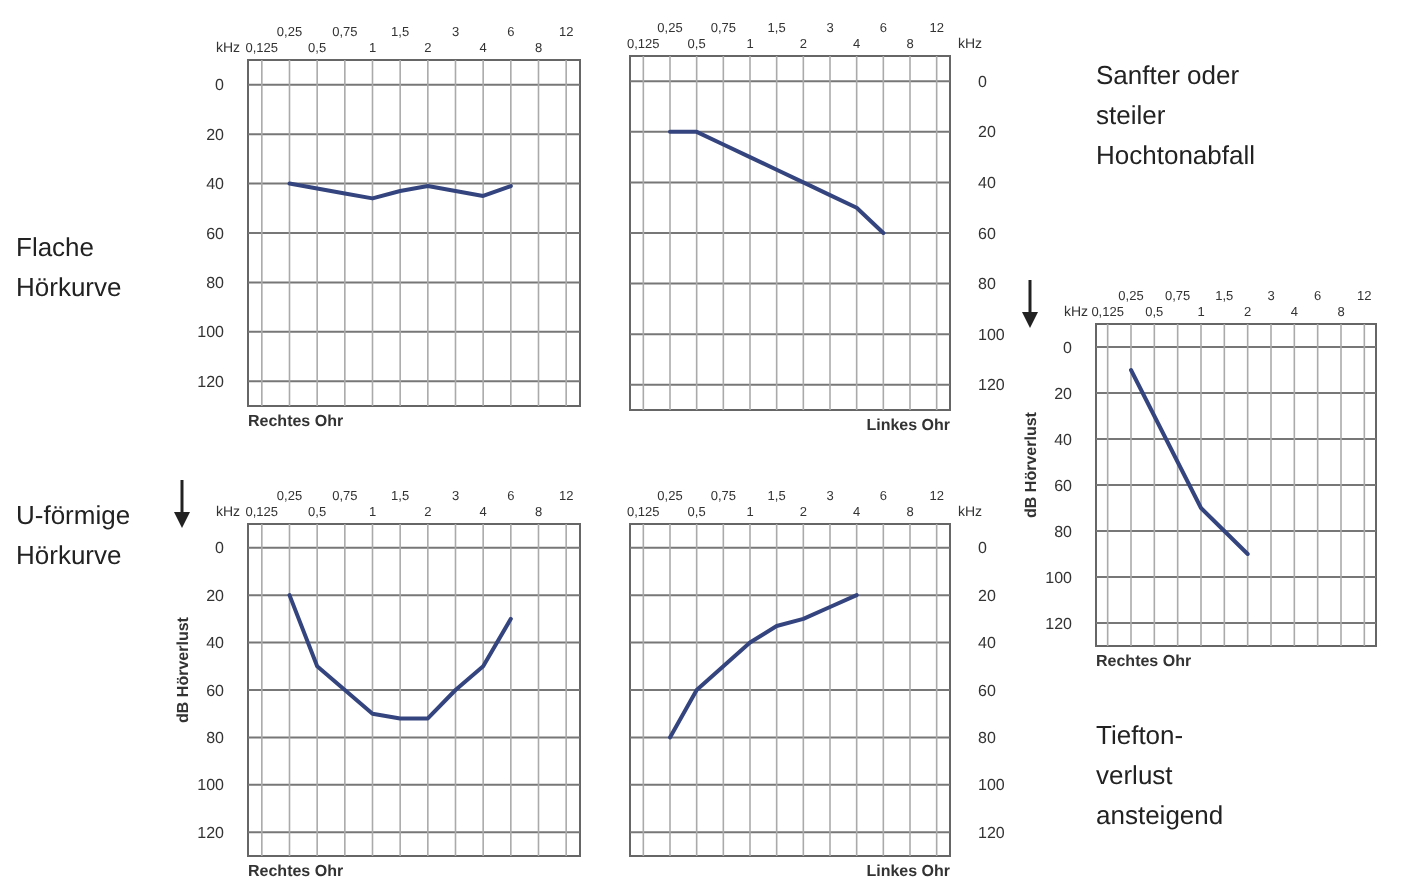 The image size is (1404, 880). Describe the element at coordinates (1176, 115) in the screenshot. I see `chart-title: Sanfter oder steiler Hochtonabfall` at that location.